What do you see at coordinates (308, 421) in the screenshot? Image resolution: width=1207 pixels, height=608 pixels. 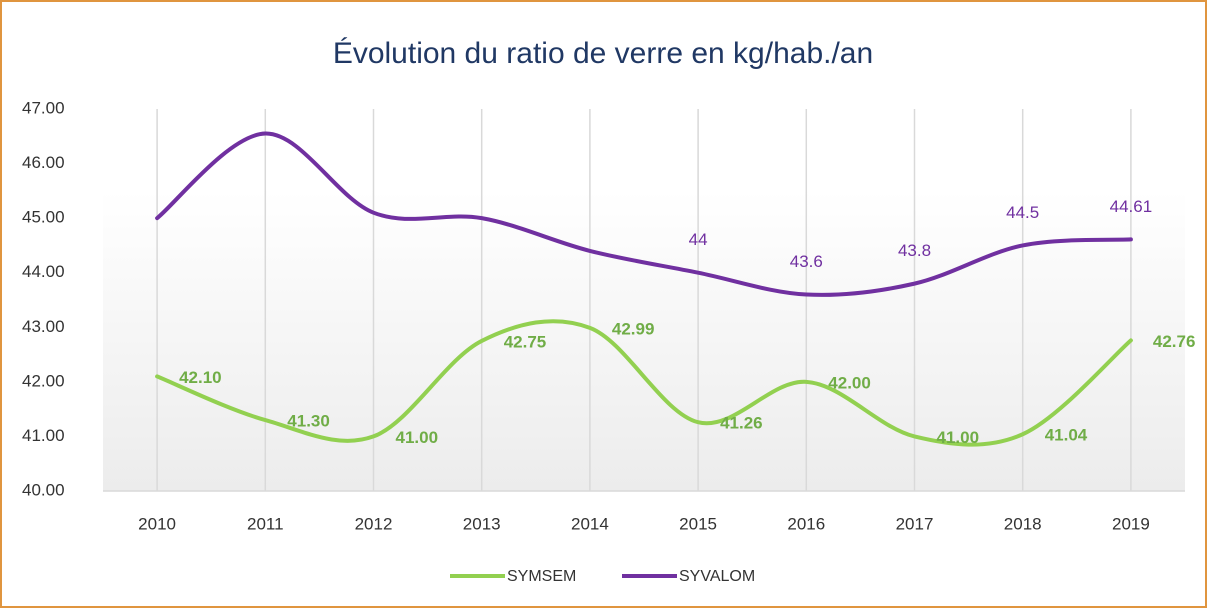 I see `data-label: 41.30` at bounding box center [308, 421].